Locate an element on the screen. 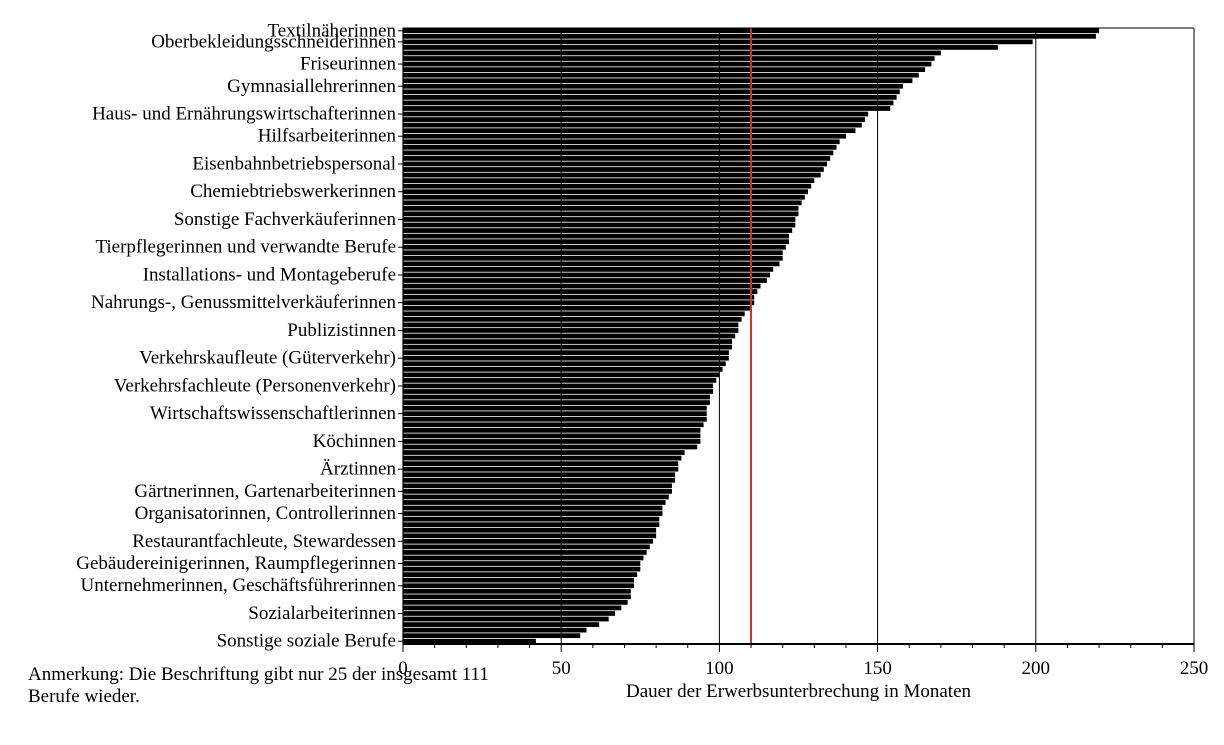 The height and width of the screenshot is (745, 1224). category-label: Sozialarbeiterinnen is located at coordinates (322, 613).